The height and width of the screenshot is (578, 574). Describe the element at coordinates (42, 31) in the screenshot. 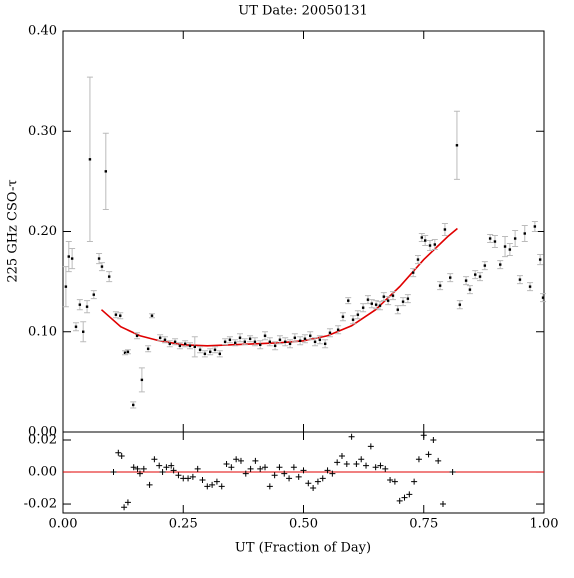

I see `y-tick-label: 0.40` at that location.